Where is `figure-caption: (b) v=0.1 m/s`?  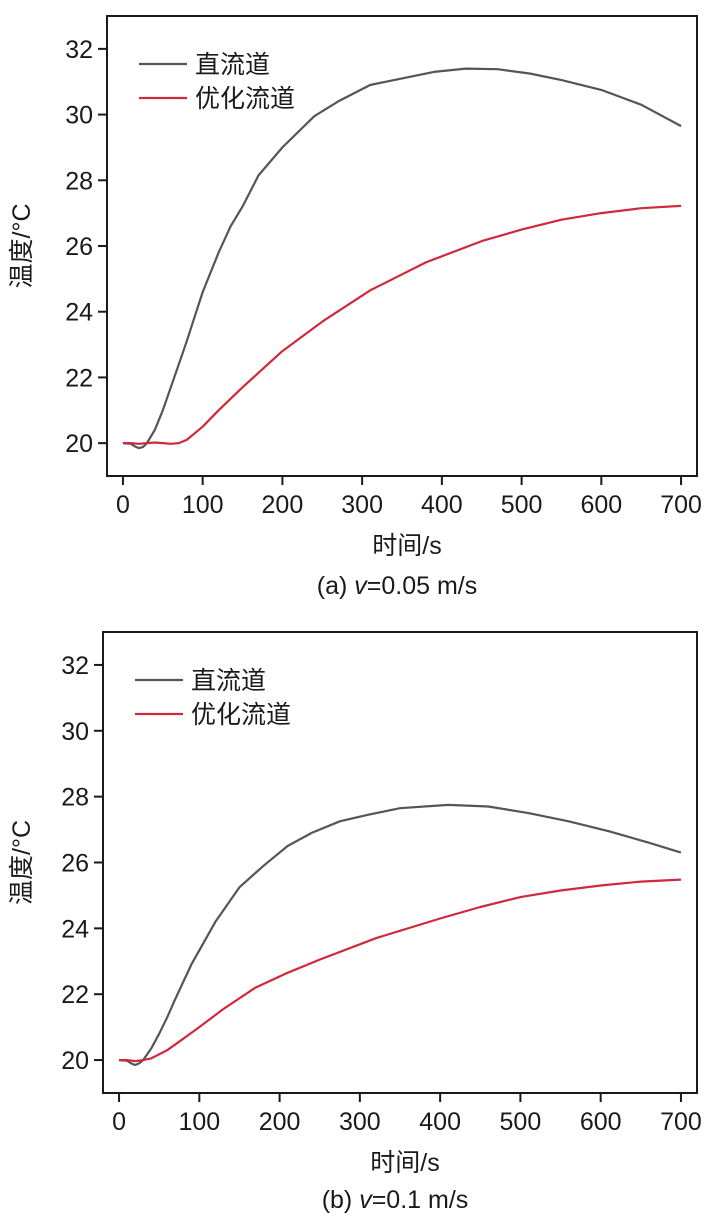 figure-caption: (b) v=0.1 m/s is located at coordinates (395, 1200).